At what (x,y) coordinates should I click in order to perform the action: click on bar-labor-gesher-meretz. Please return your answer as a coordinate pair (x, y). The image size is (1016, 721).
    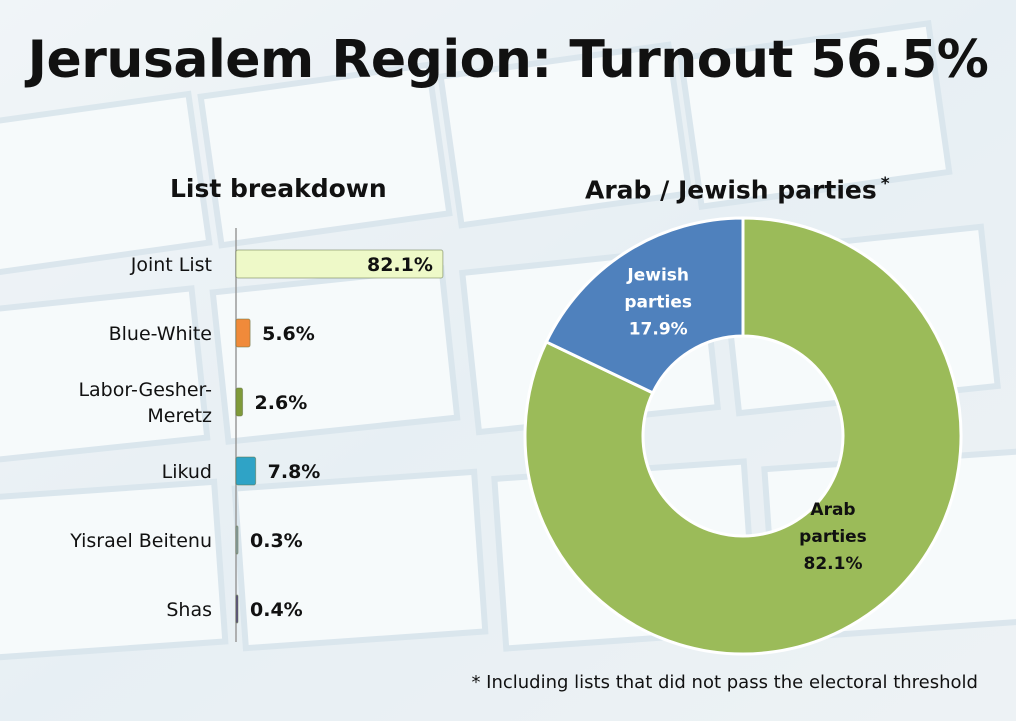
    Looking at the image, I should click on (239, 402).